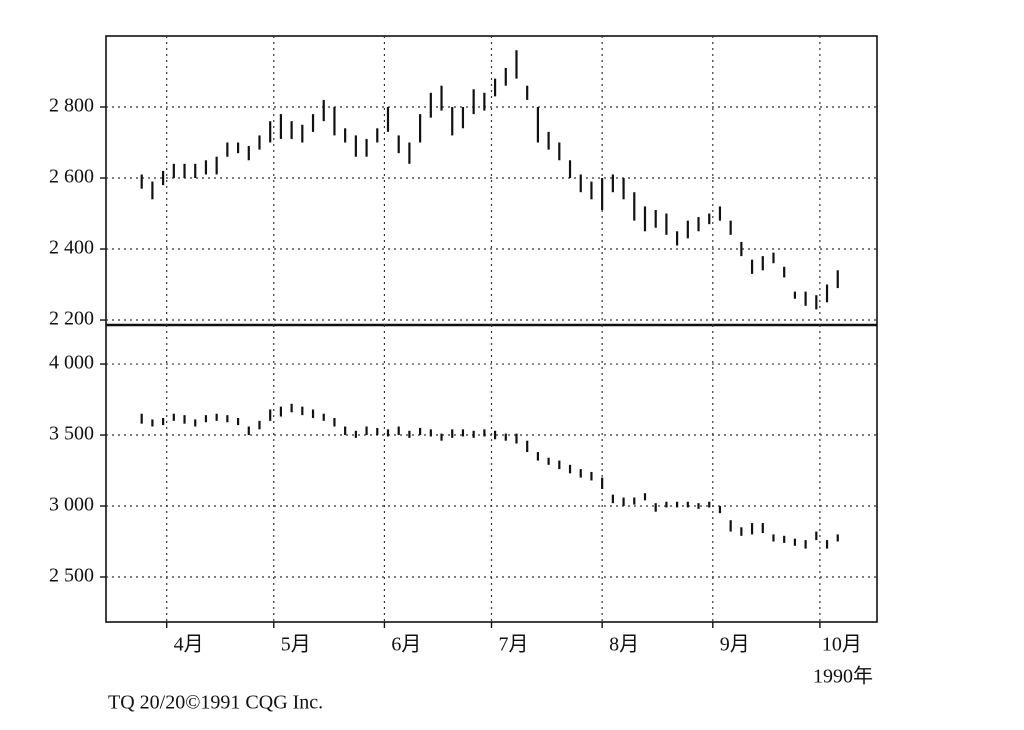 The height and width of the screenshot is (730, 1024). What do you see at coordinates (71, 106) in the screenshot?
I see `y-tick-label: 2 800` at bounding box center [71, 106].